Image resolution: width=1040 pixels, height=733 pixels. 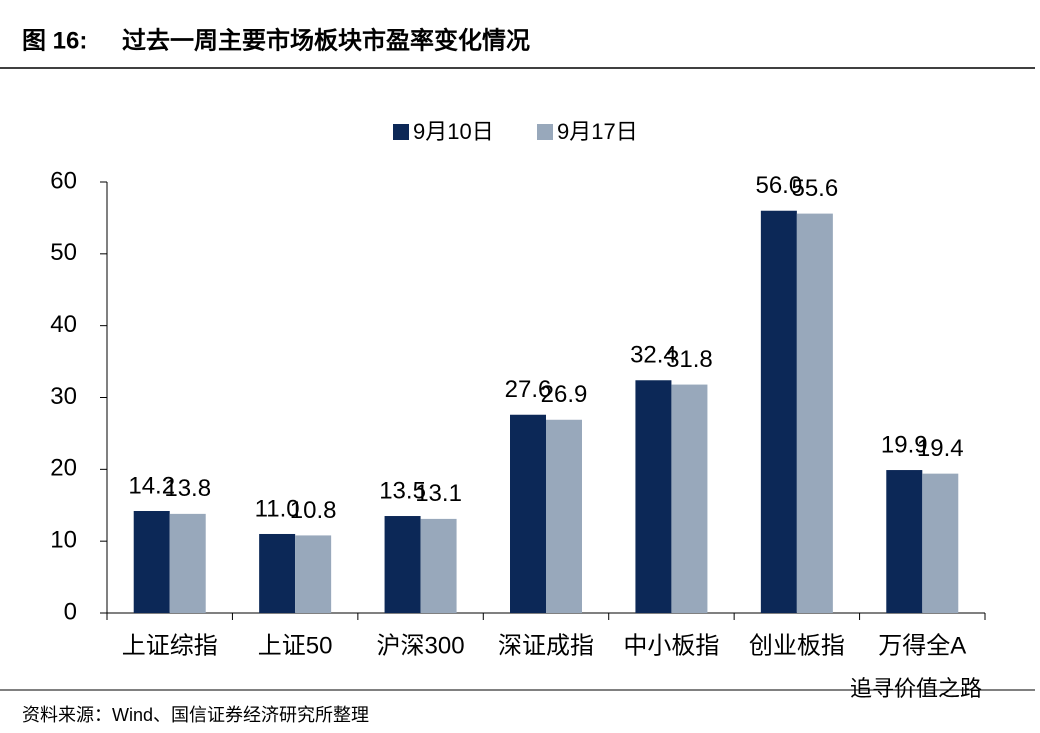 I want to click on value-label: 14.2, so click(x=151, y=485).